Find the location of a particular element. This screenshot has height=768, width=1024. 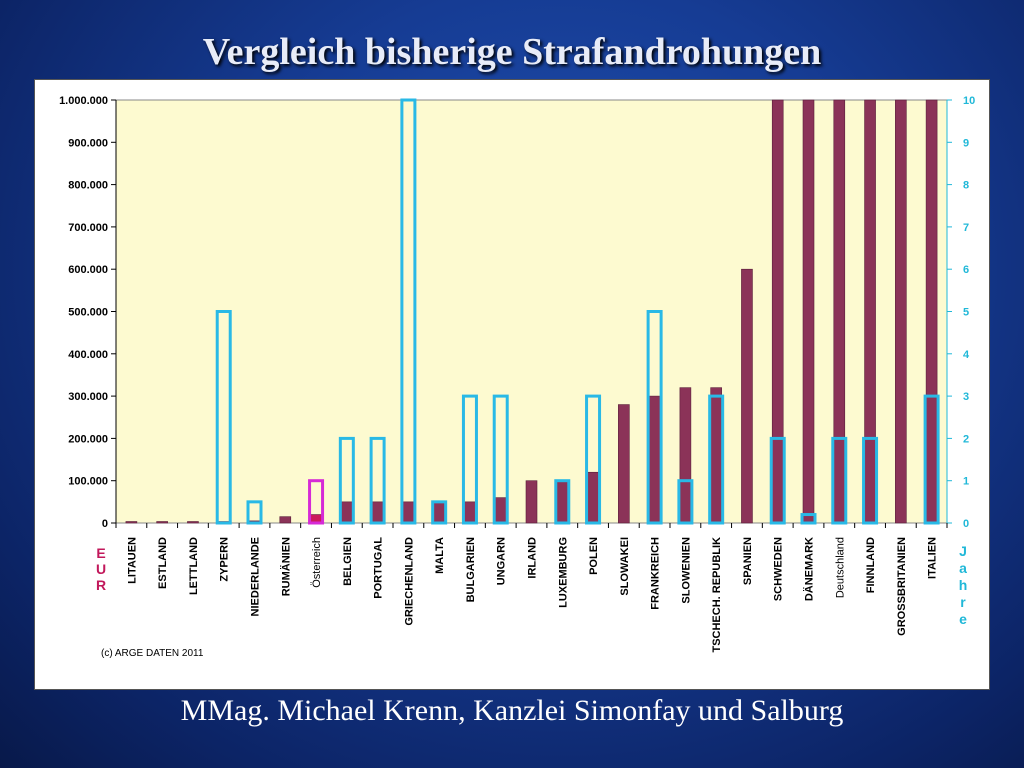

left-axis-title-letter: U is located at coordinates (101, 569).